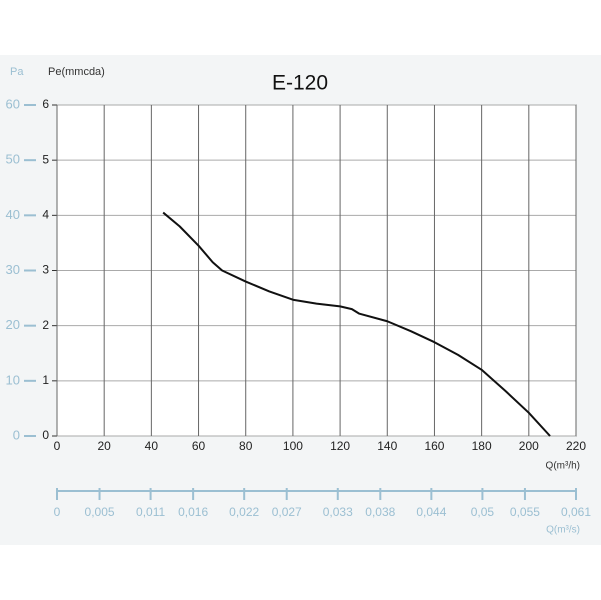 This screenshot has height=600, width=601. I want to click on x-tick-label: 80, so click(246, 446).